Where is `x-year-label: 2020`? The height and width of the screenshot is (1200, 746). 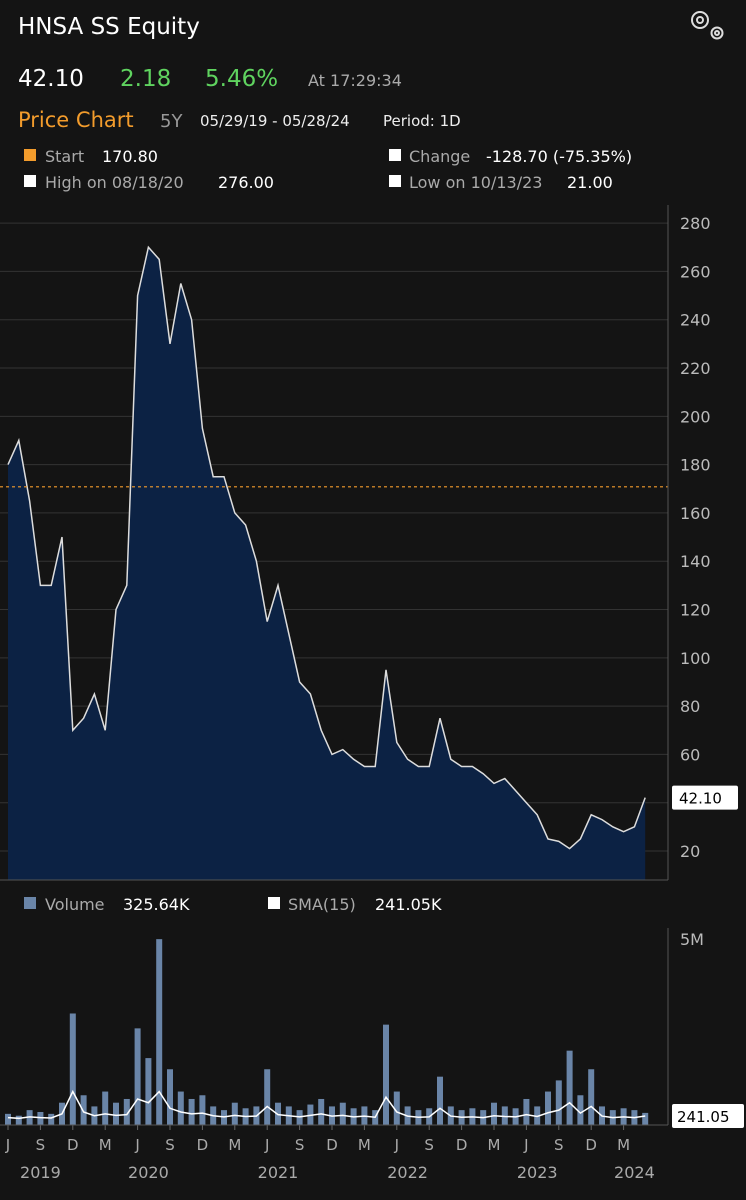 x-year-label: 2020 is located at coordinates (148, 1172).